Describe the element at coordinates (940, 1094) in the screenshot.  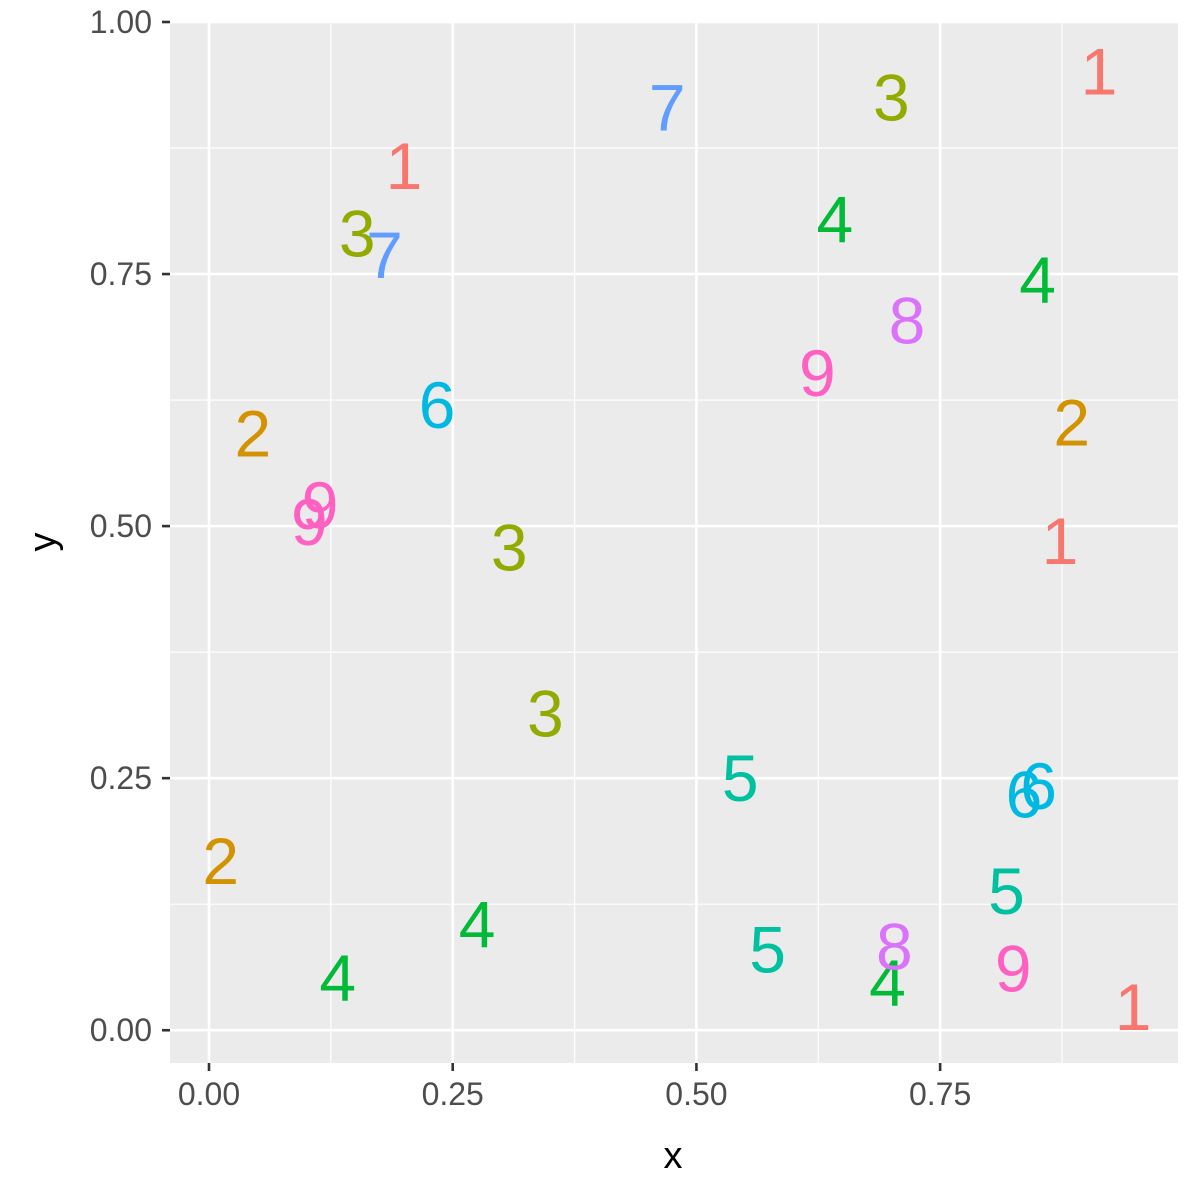
I see `x-tick-label: 0.75` at that location.